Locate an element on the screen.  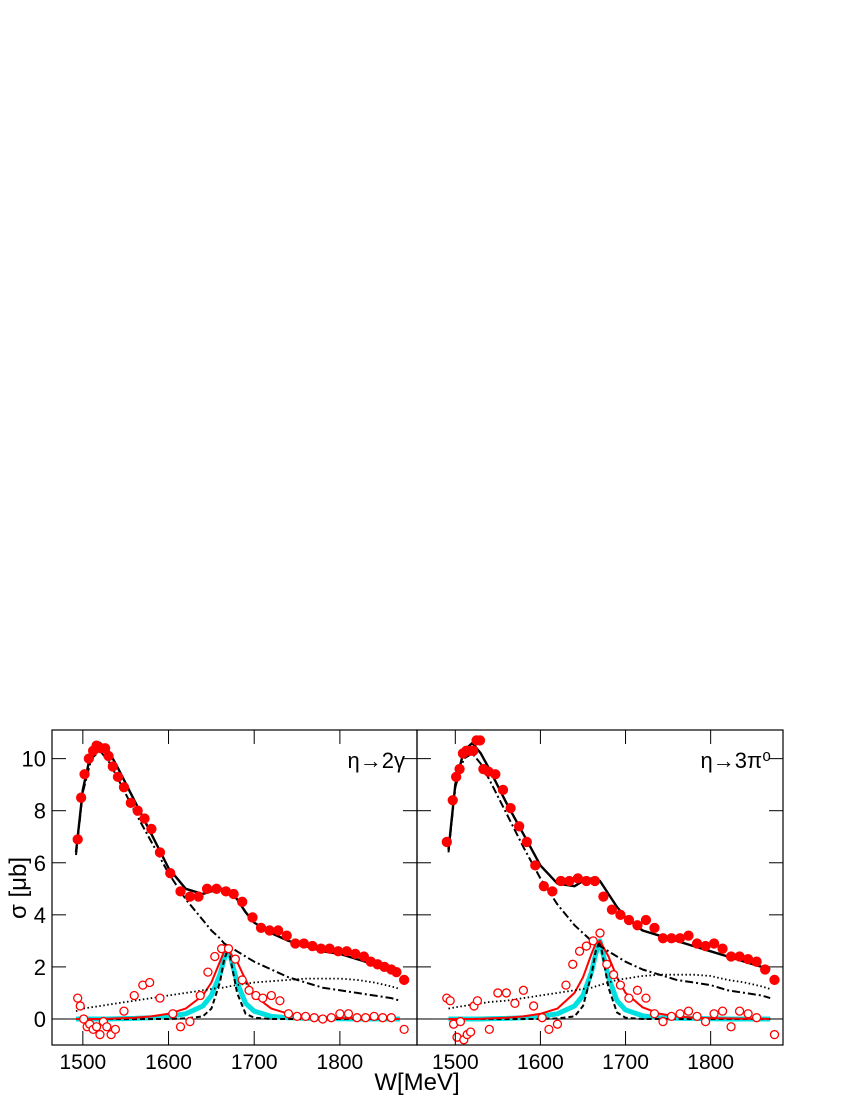
y-axis-label: σ [μb] is located at coordinates (18, 888).